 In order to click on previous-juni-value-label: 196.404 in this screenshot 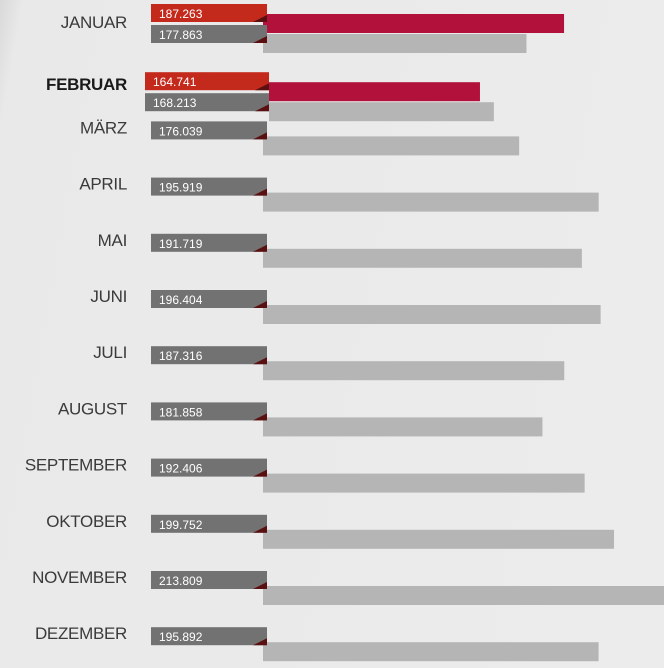, I will do `click(181, 300)`.